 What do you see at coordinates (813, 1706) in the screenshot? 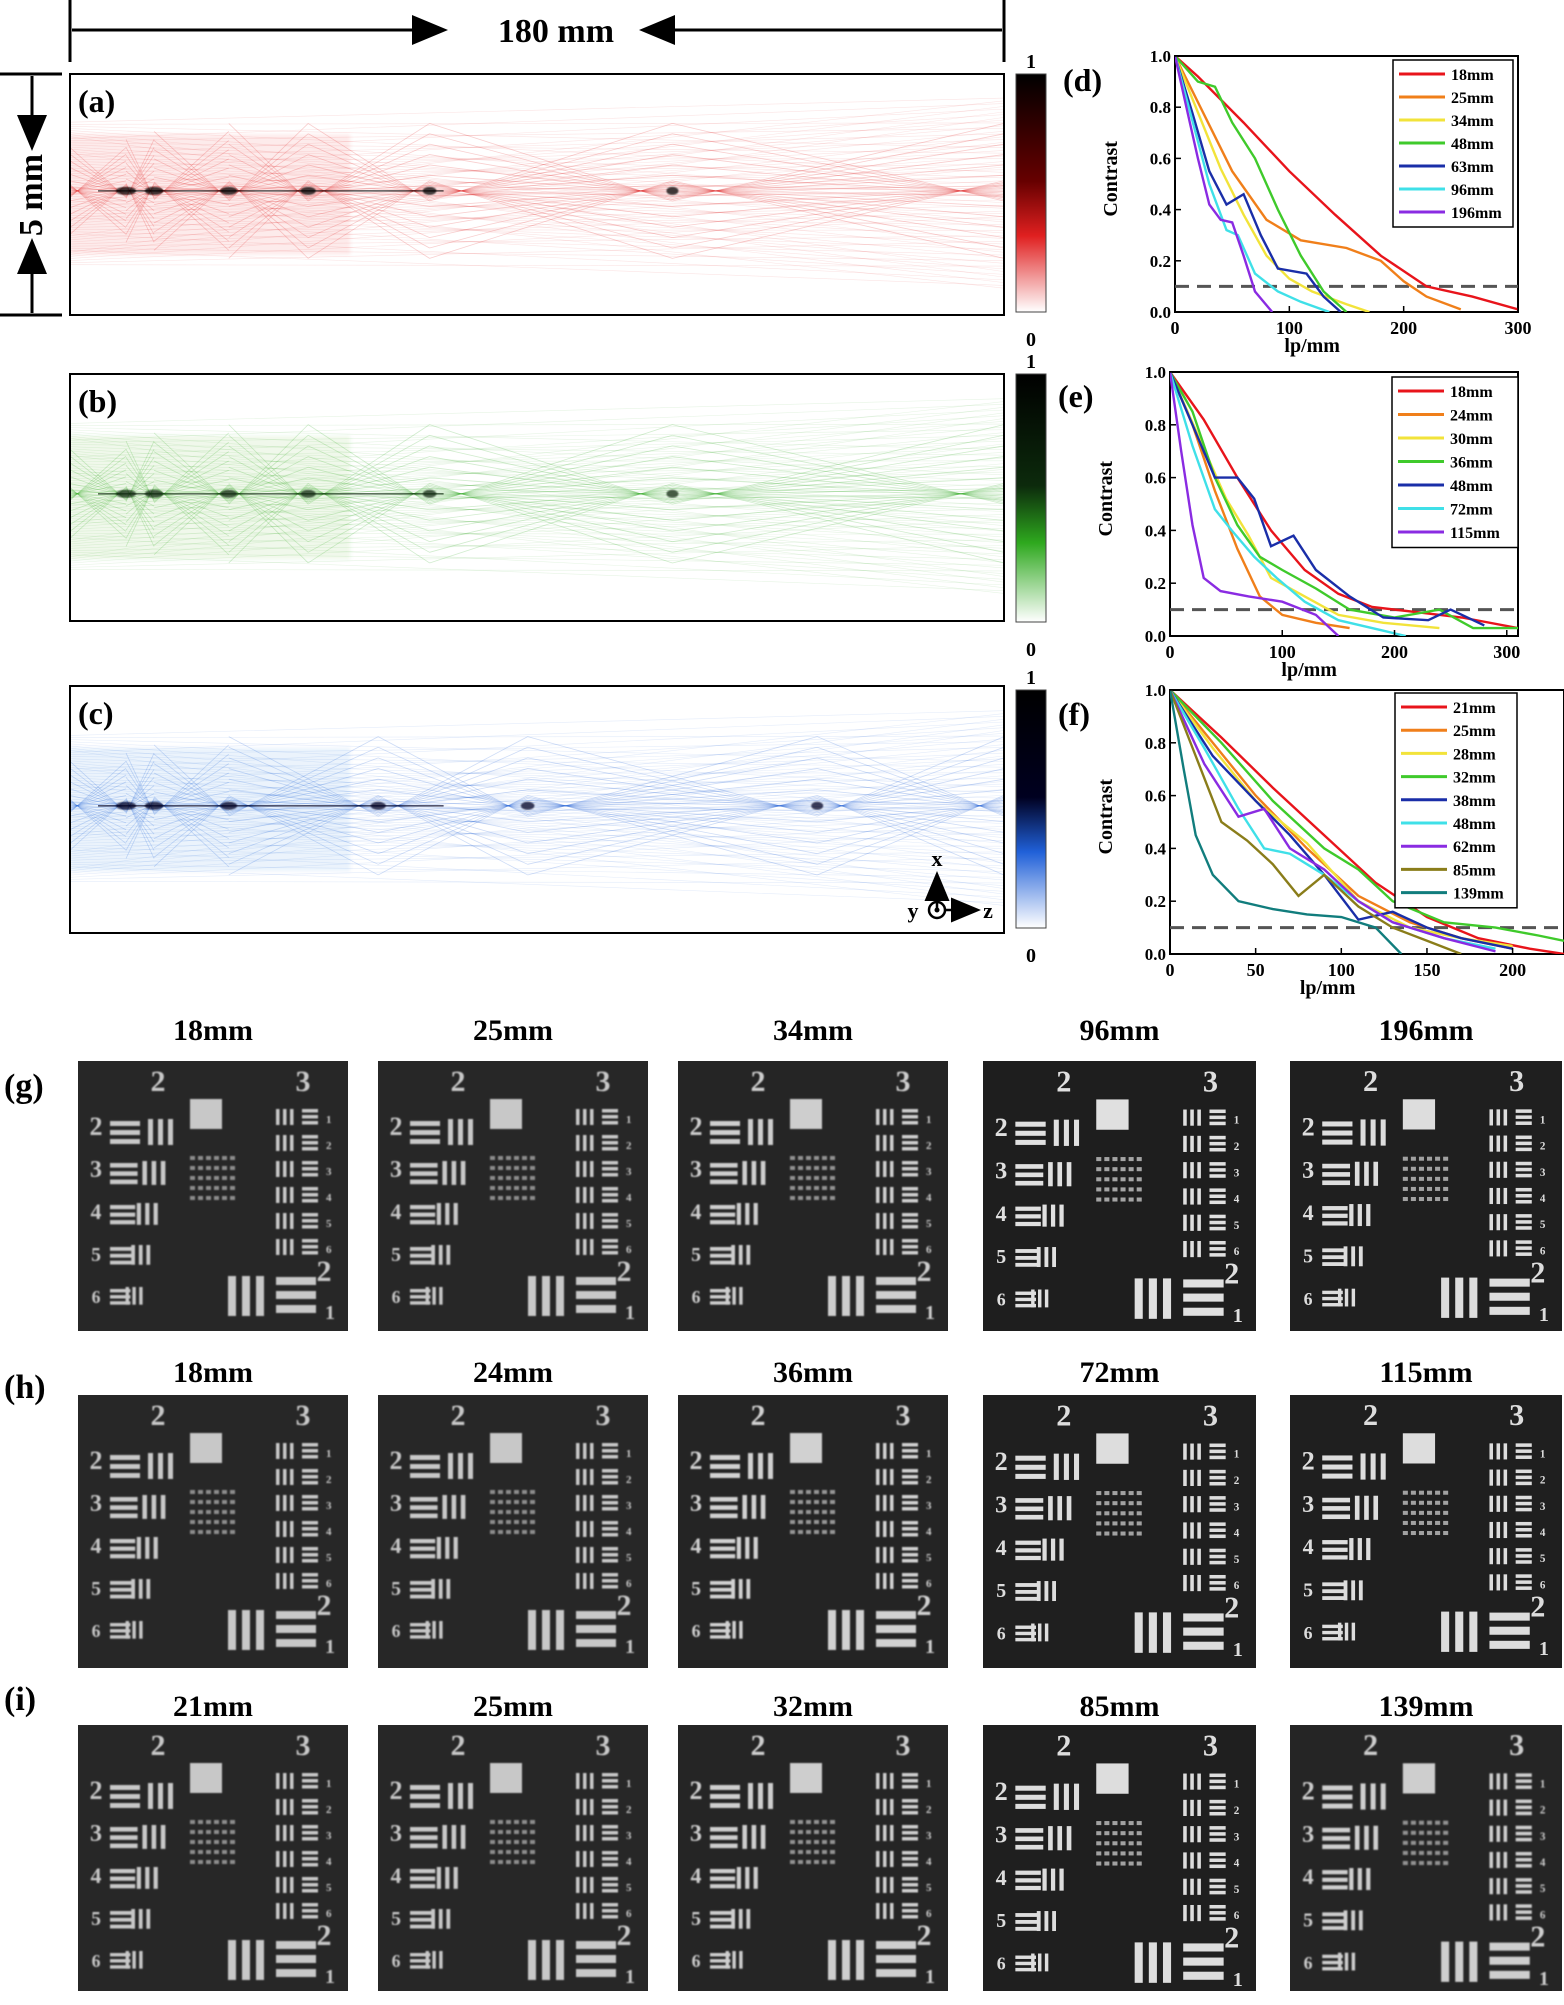
I see `image-caption: 32mm` at bounding box center [813, 1706].